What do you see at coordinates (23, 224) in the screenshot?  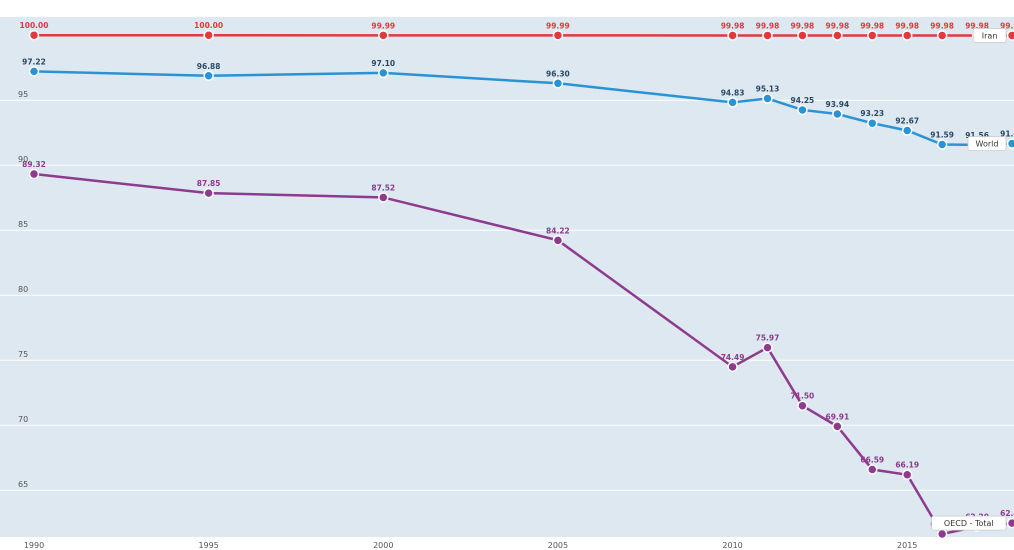 I see `y-tick-label: 85` at bounding box center [23, 224].